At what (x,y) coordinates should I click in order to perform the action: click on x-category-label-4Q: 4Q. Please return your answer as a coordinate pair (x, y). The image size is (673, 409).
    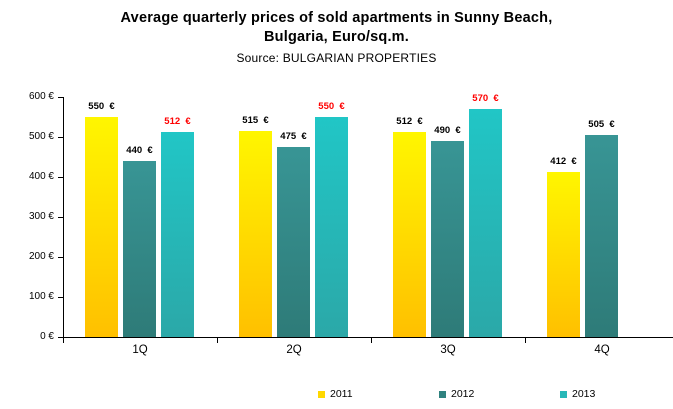
    Looking at the image, I should click on (602, 350).